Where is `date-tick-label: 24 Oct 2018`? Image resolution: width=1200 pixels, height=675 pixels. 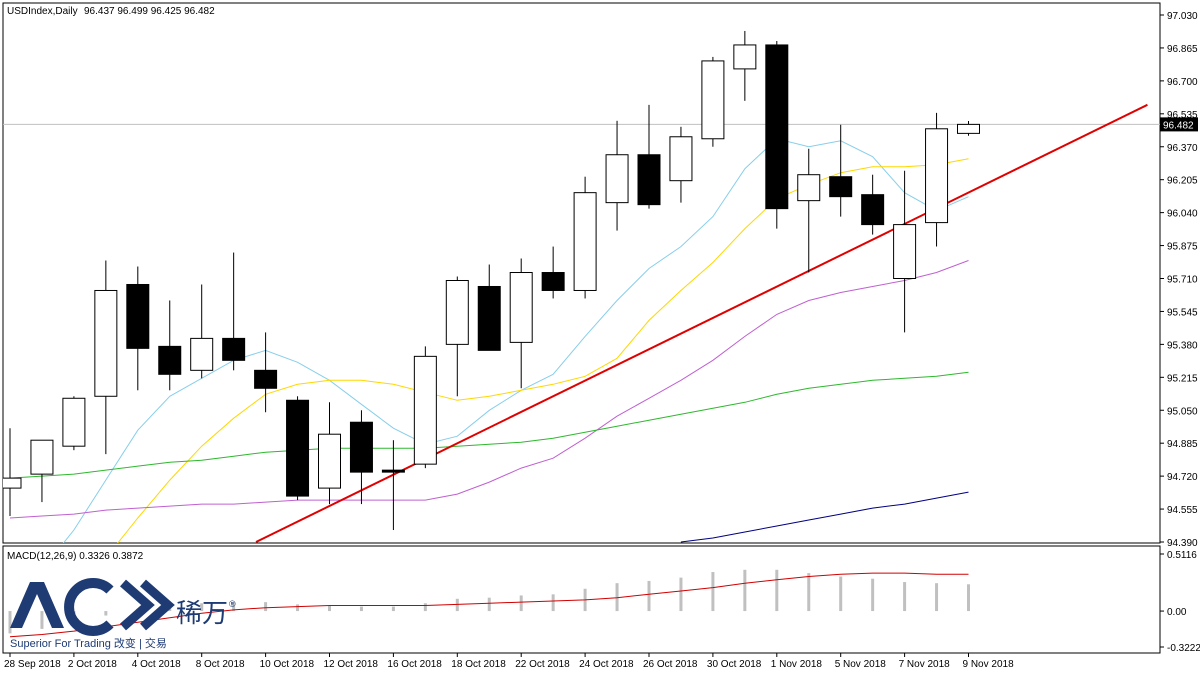 date-tick-label: 24 Oct 2018 is located at coordinates (606, 664).